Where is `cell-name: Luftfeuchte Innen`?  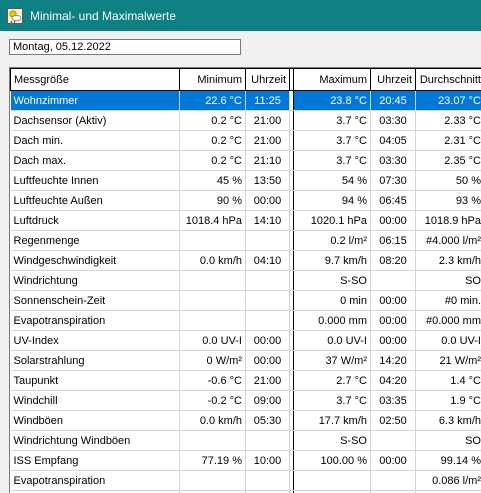 cell-name: Luftfeuchte Innen is located at coordinates (95, 181).